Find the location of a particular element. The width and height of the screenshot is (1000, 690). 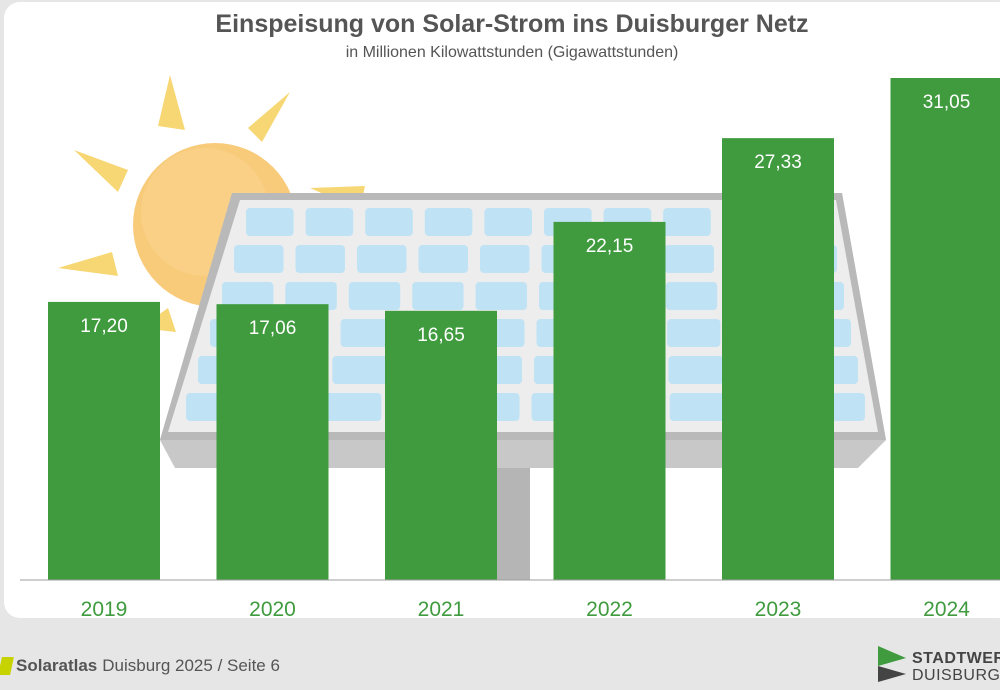

stadtwerke-logo: STADTWER DUISBURG is located at coordinates (938, 664).